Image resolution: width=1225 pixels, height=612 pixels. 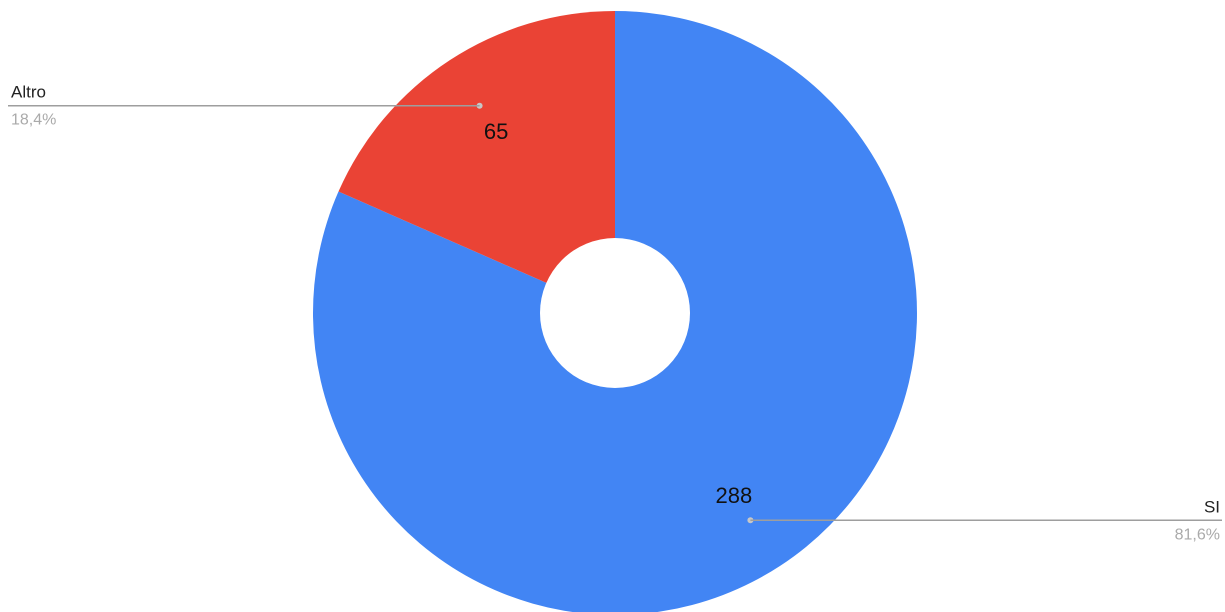 I want to click on slice-altro, so click(x=476, y=162).